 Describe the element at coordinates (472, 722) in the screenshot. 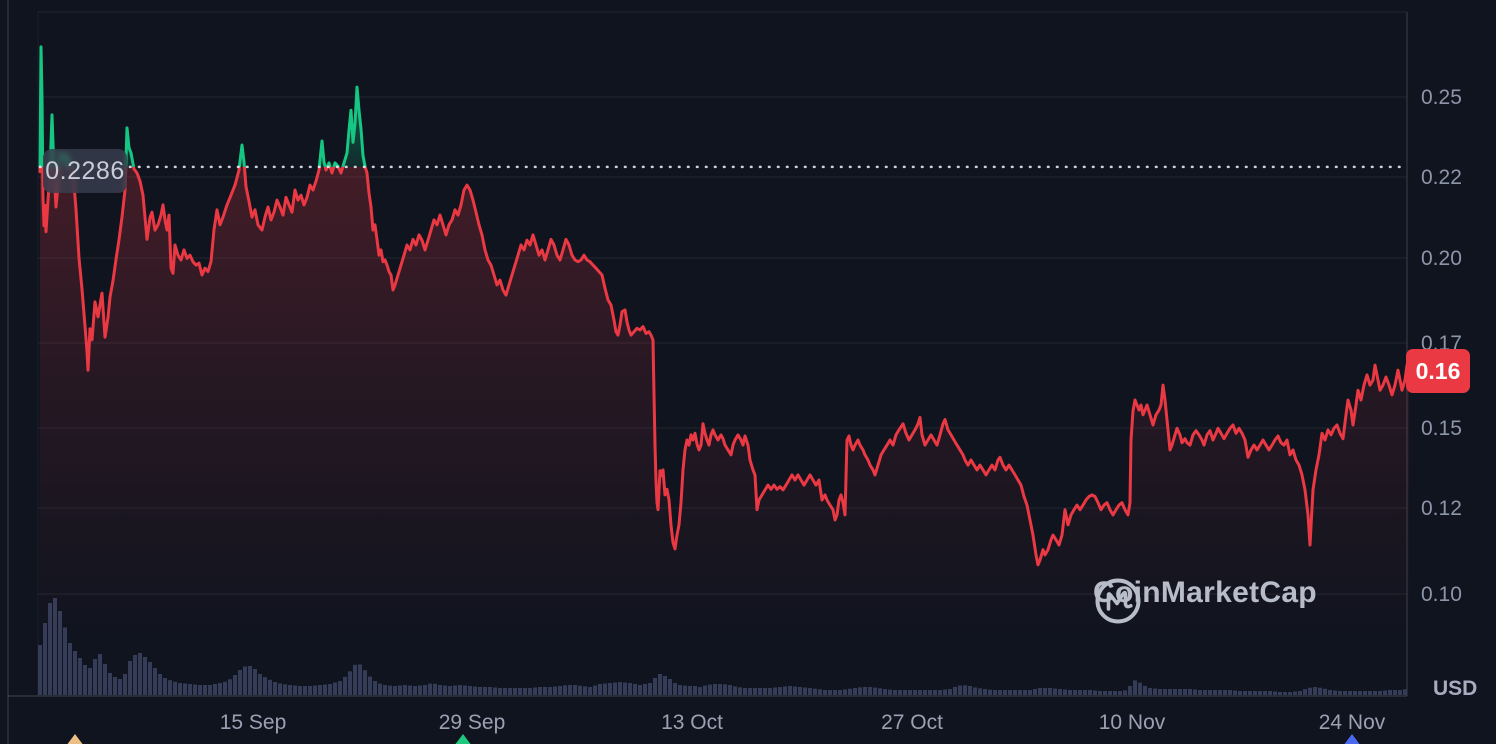

I see `x-tick-label: 29 Sep` at that location.